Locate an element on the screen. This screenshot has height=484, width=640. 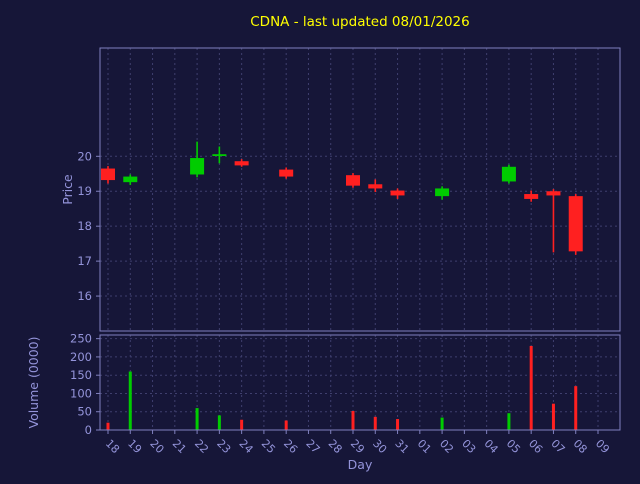
chart-title: CDNA - last updated 08/01/2026 is located at coordinates (360, 22).